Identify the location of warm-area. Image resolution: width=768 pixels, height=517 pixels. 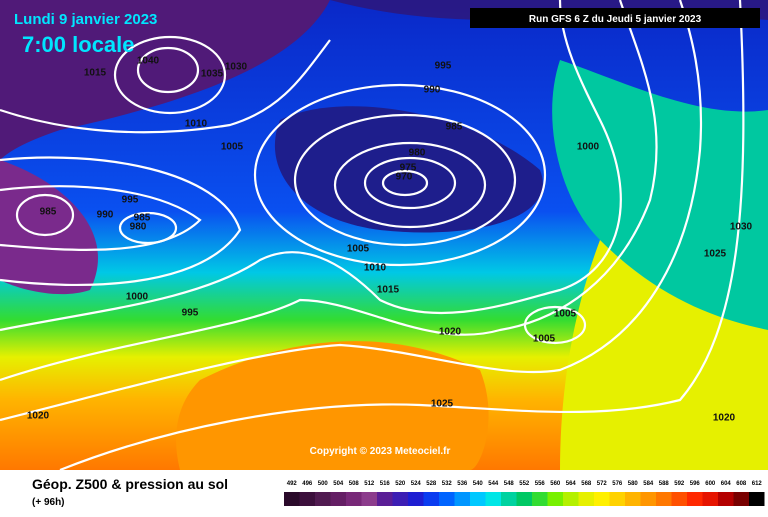
(332, 405).